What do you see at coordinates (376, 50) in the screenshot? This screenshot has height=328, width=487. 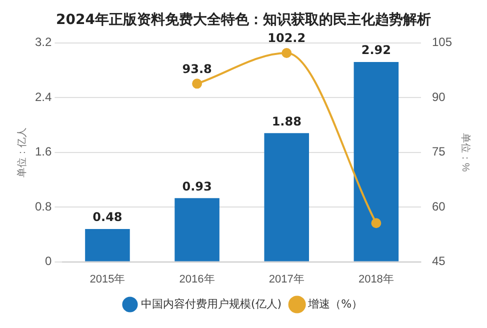 I see `data-label: 2.92` at bounding box center [376, 50].